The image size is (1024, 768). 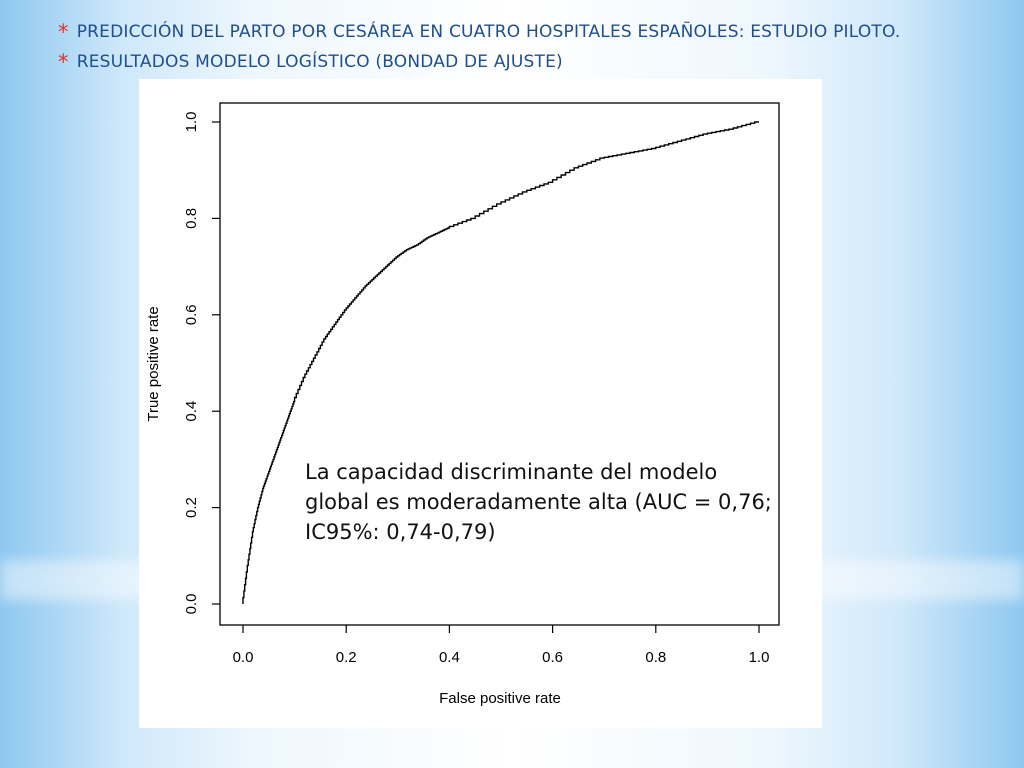 What do you see at coordinates (201, 363) in the screenshot?
I see `y-axis: 0.0 0.2 0.4 0.6 0.8 1.0` at bounding box center [201, 363].